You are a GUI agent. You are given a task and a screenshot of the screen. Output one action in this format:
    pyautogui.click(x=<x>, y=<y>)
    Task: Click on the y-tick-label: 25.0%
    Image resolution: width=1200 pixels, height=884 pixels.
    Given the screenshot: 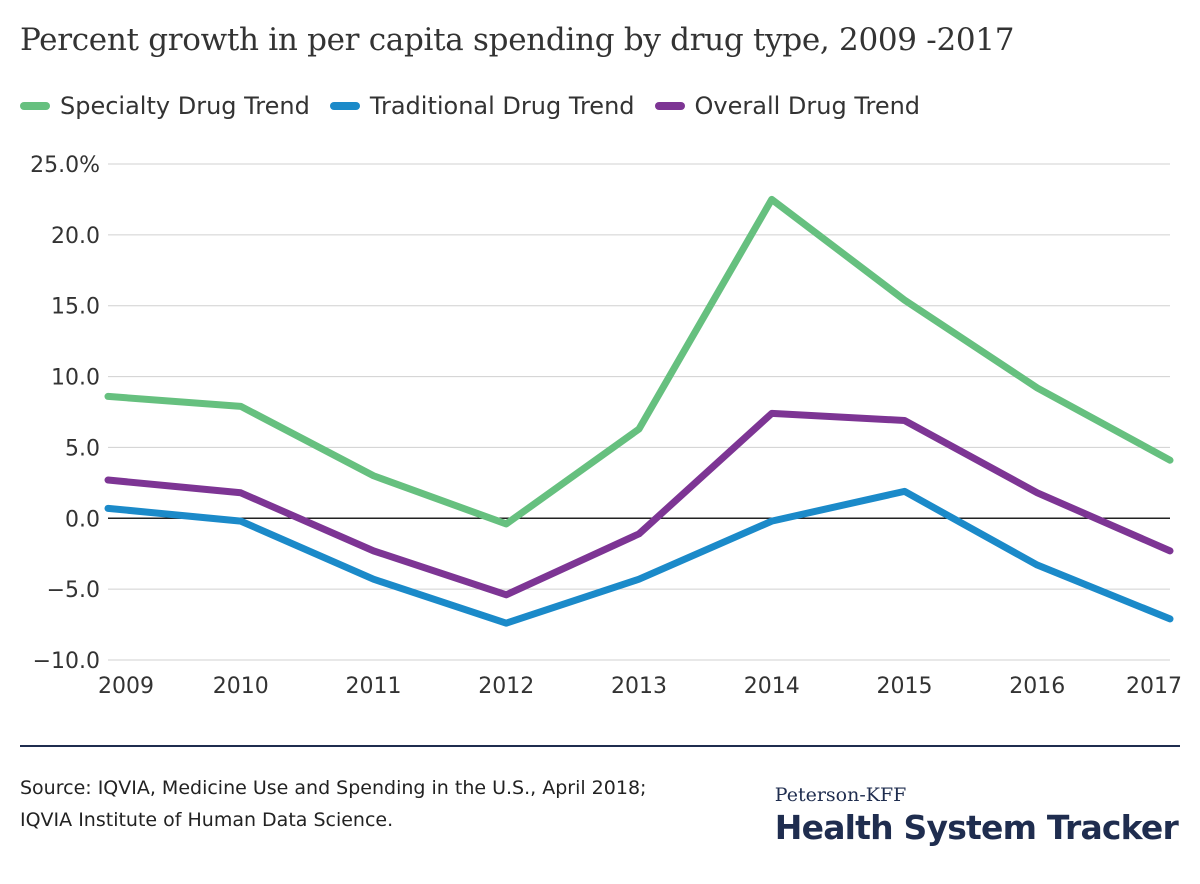 What is the action you would take?
    pyautogui.click(x=65, y=165)
    